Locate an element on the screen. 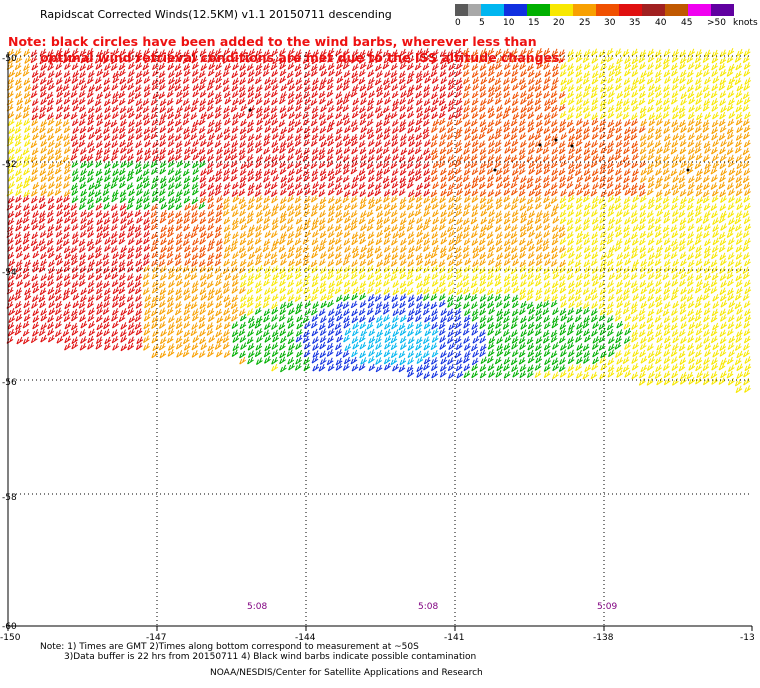 Image resolution: width=760 pixels, height=688 pixels. legend-swatch is located at coordinates (461, 10).